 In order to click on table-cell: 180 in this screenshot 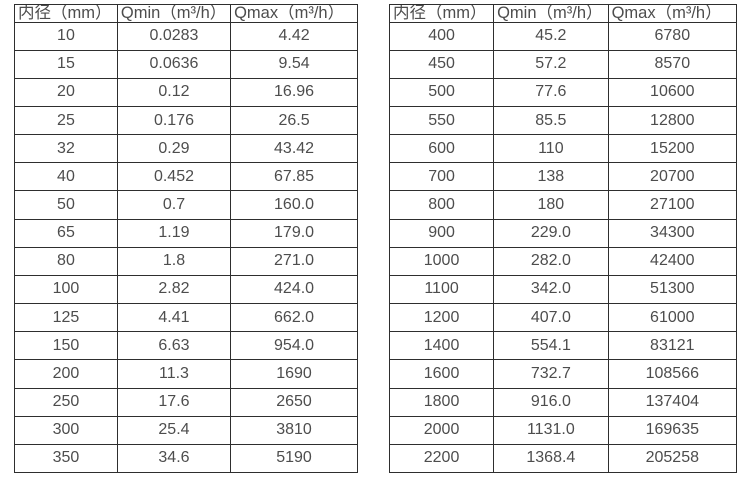, I will do `click(551, 205)`.